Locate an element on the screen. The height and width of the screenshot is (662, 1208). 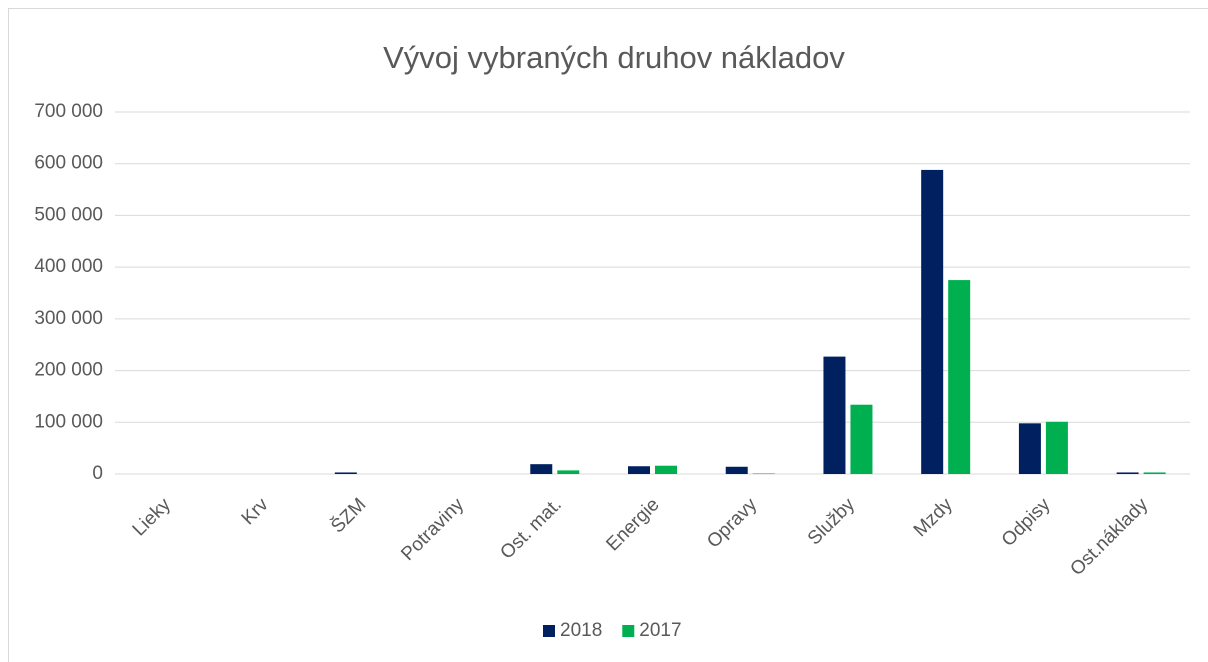
y-tick-label: 0 is located at coordinates (97, 473).